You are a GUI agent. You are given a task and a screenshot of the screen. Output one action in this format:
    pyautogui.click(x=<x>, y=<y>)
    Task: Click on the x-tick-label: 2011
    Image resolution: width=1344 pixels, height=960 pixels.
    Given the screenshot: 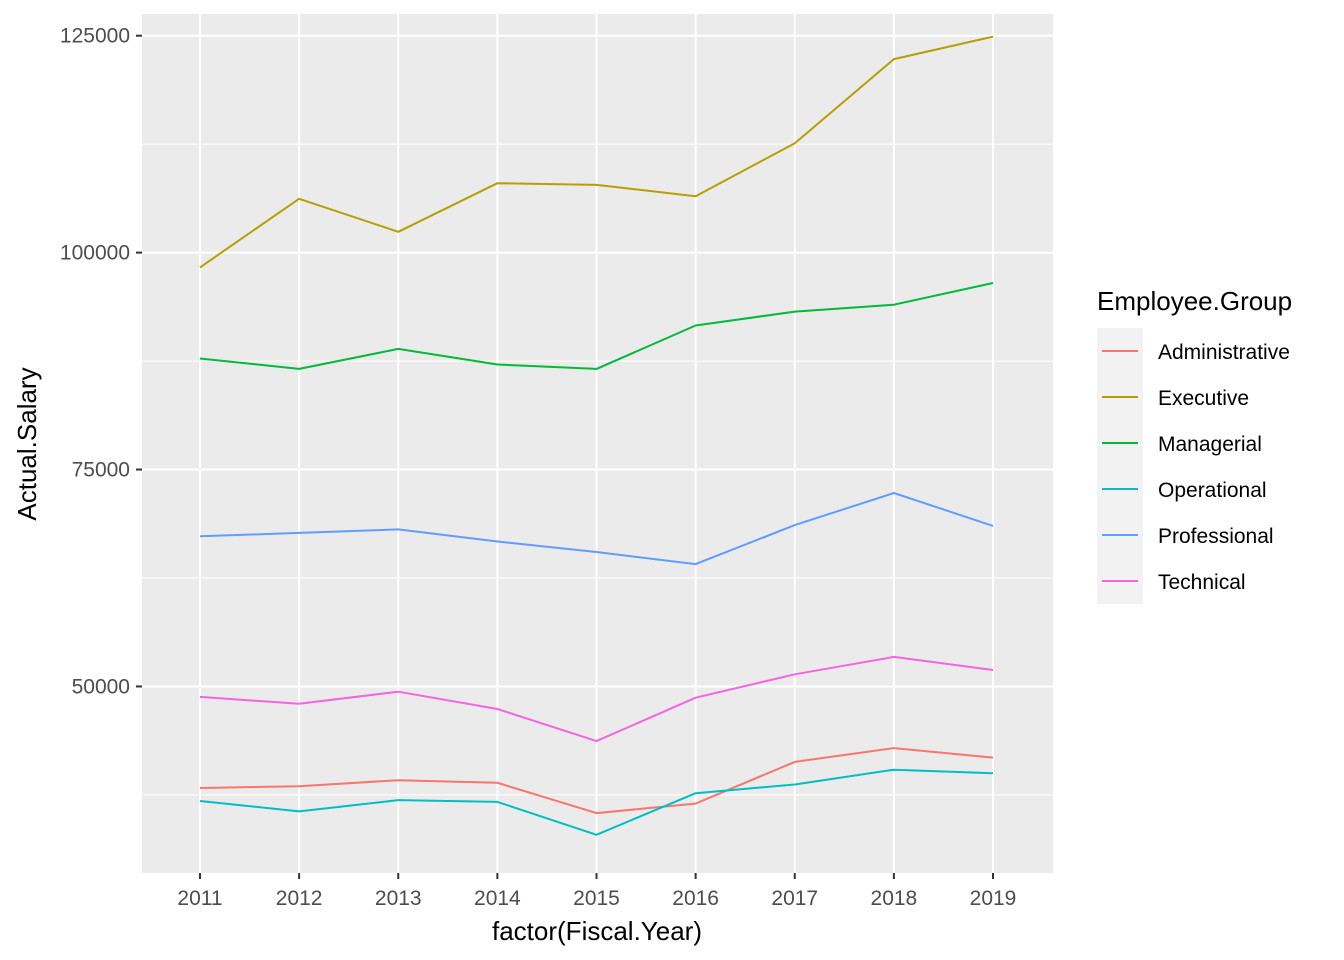 What is the action you would take?
    pyautogui.click(x=199, y=898)
    